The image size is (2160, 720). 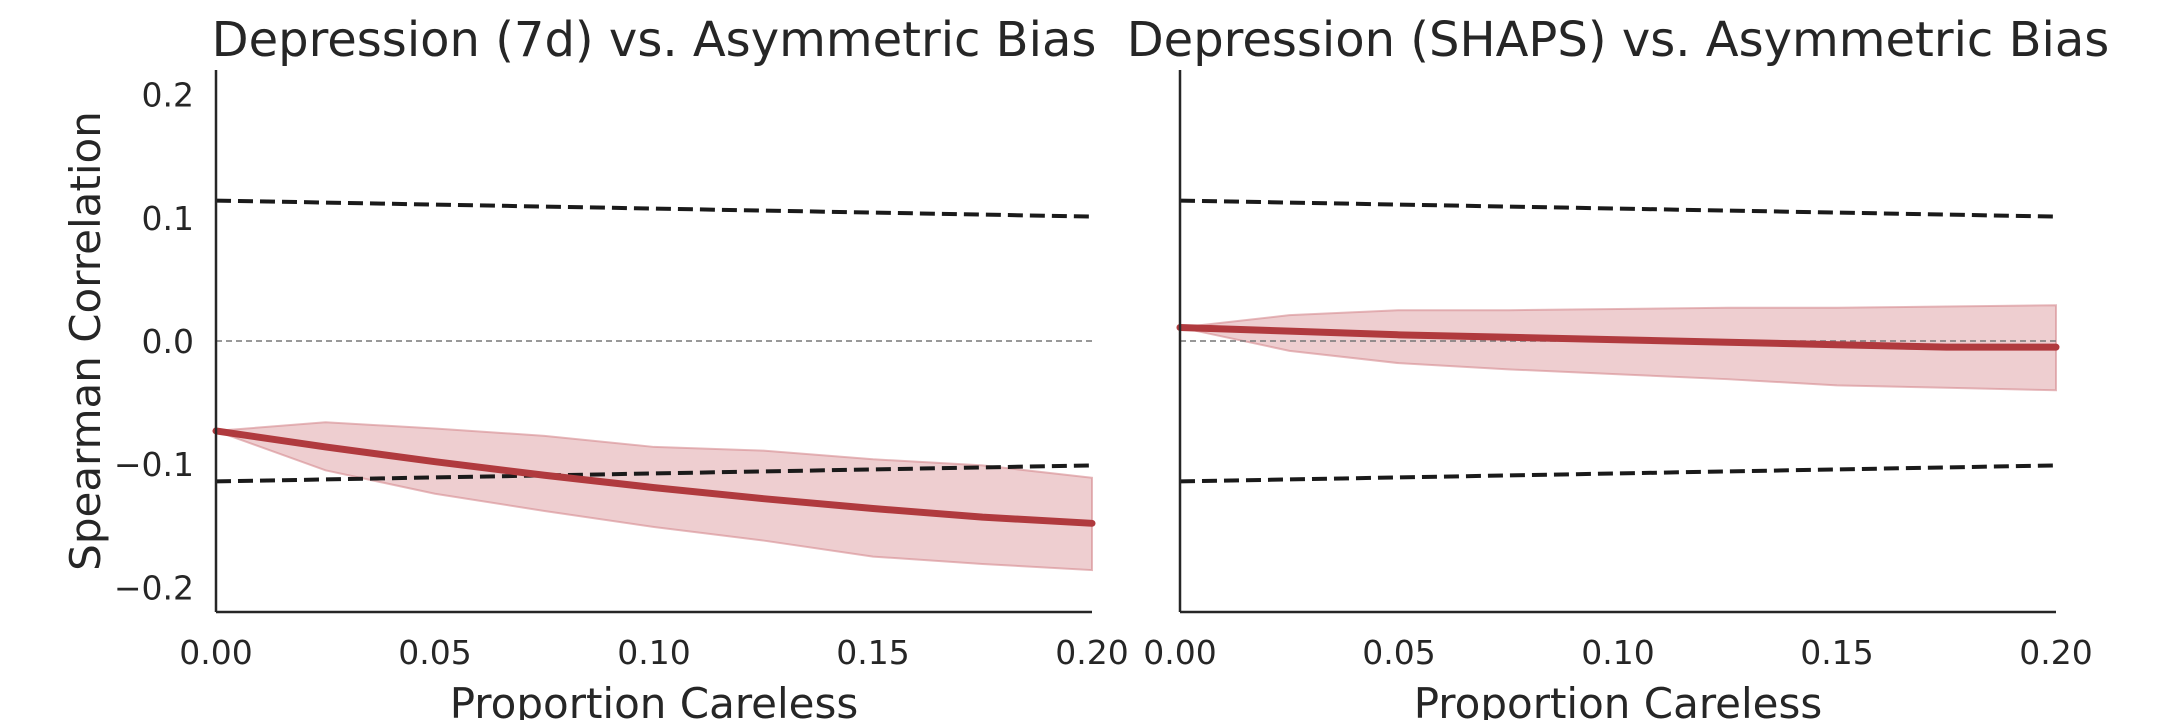 I want to click on chart-1-title: Depression (7d) vs. Asymmetric Bias, so click(x=654, y=40).